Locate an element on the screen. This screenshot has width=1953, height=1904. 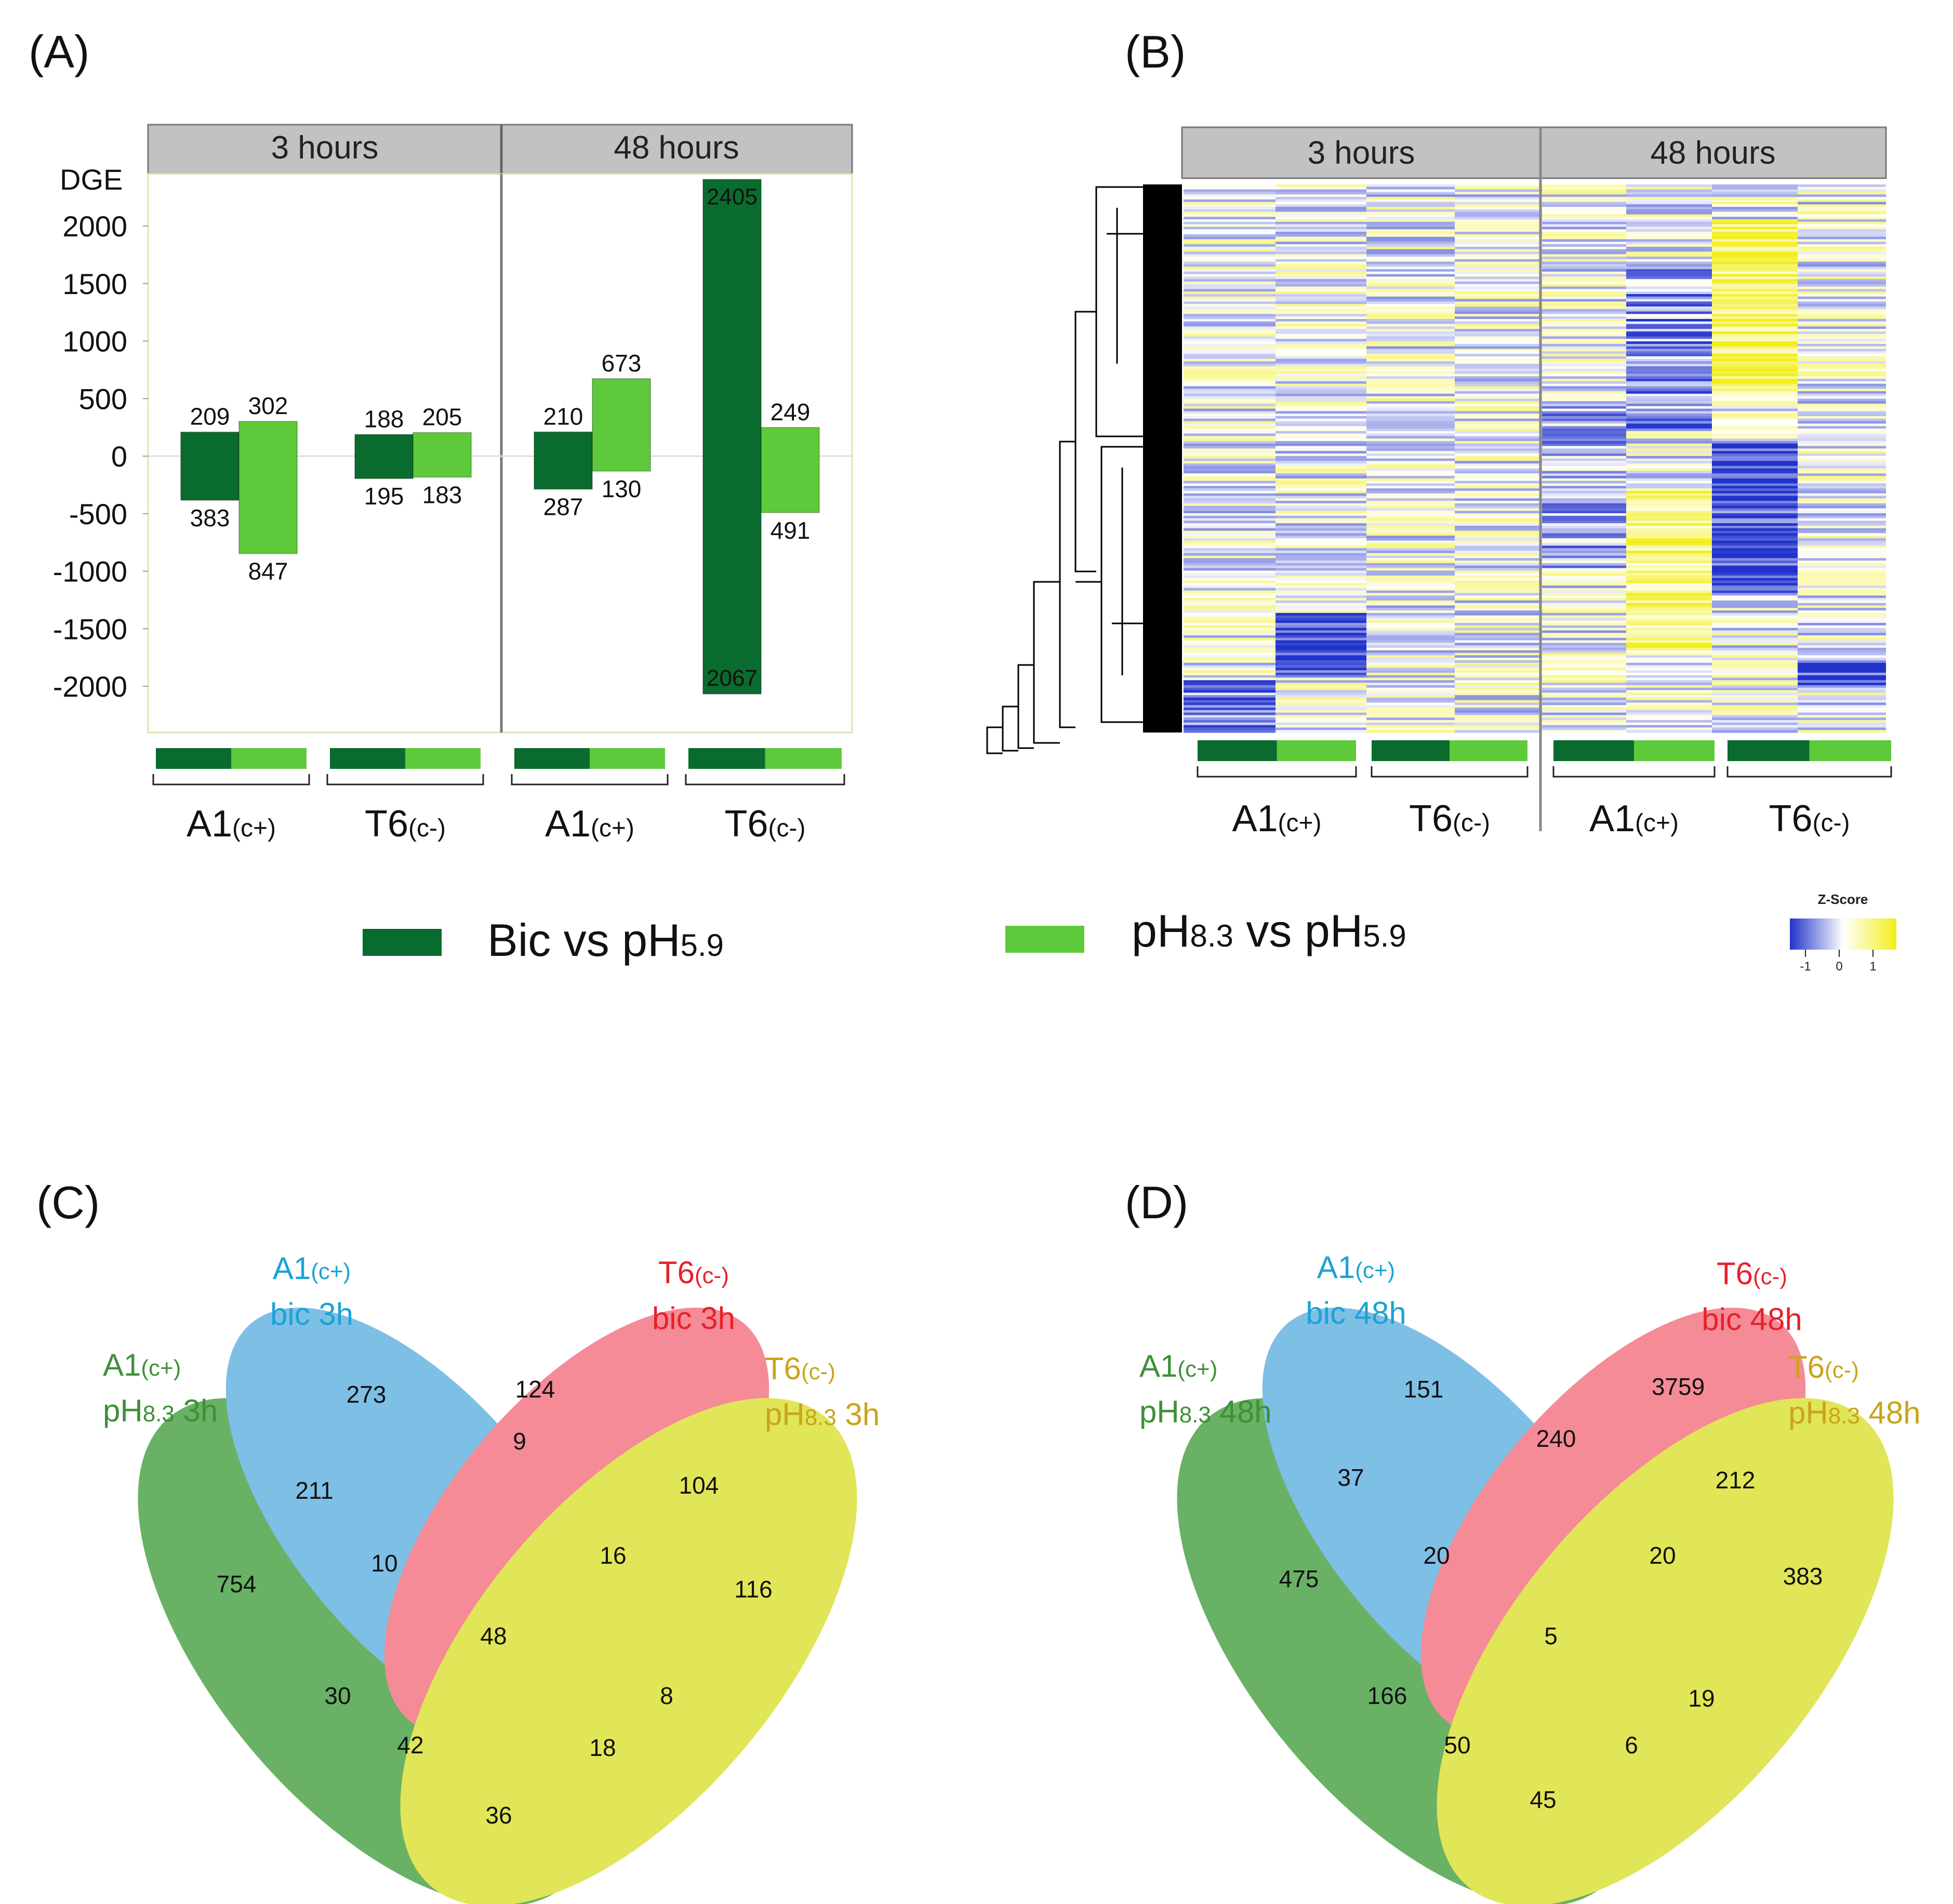
venn-set-label-line2: pH8.3 48h is located at coordinates (1205, 1412).